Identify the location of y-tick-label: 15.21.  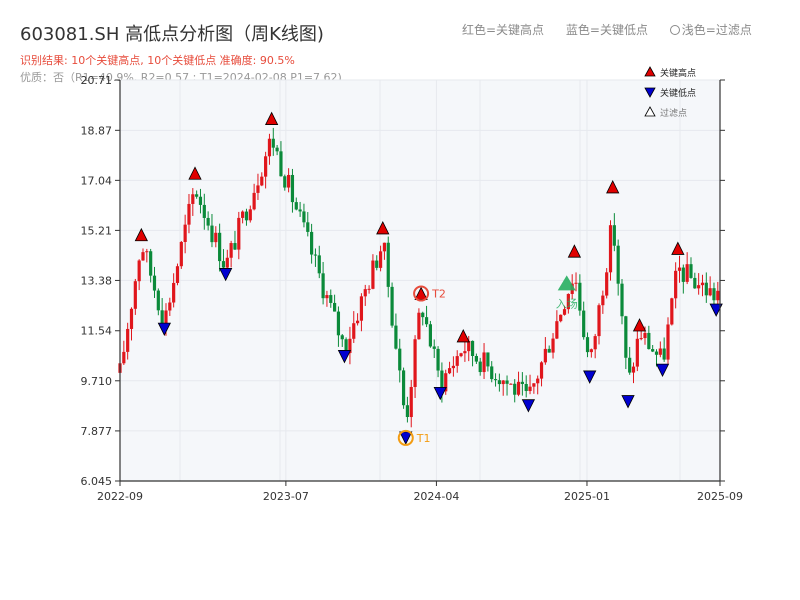
(97, 230).